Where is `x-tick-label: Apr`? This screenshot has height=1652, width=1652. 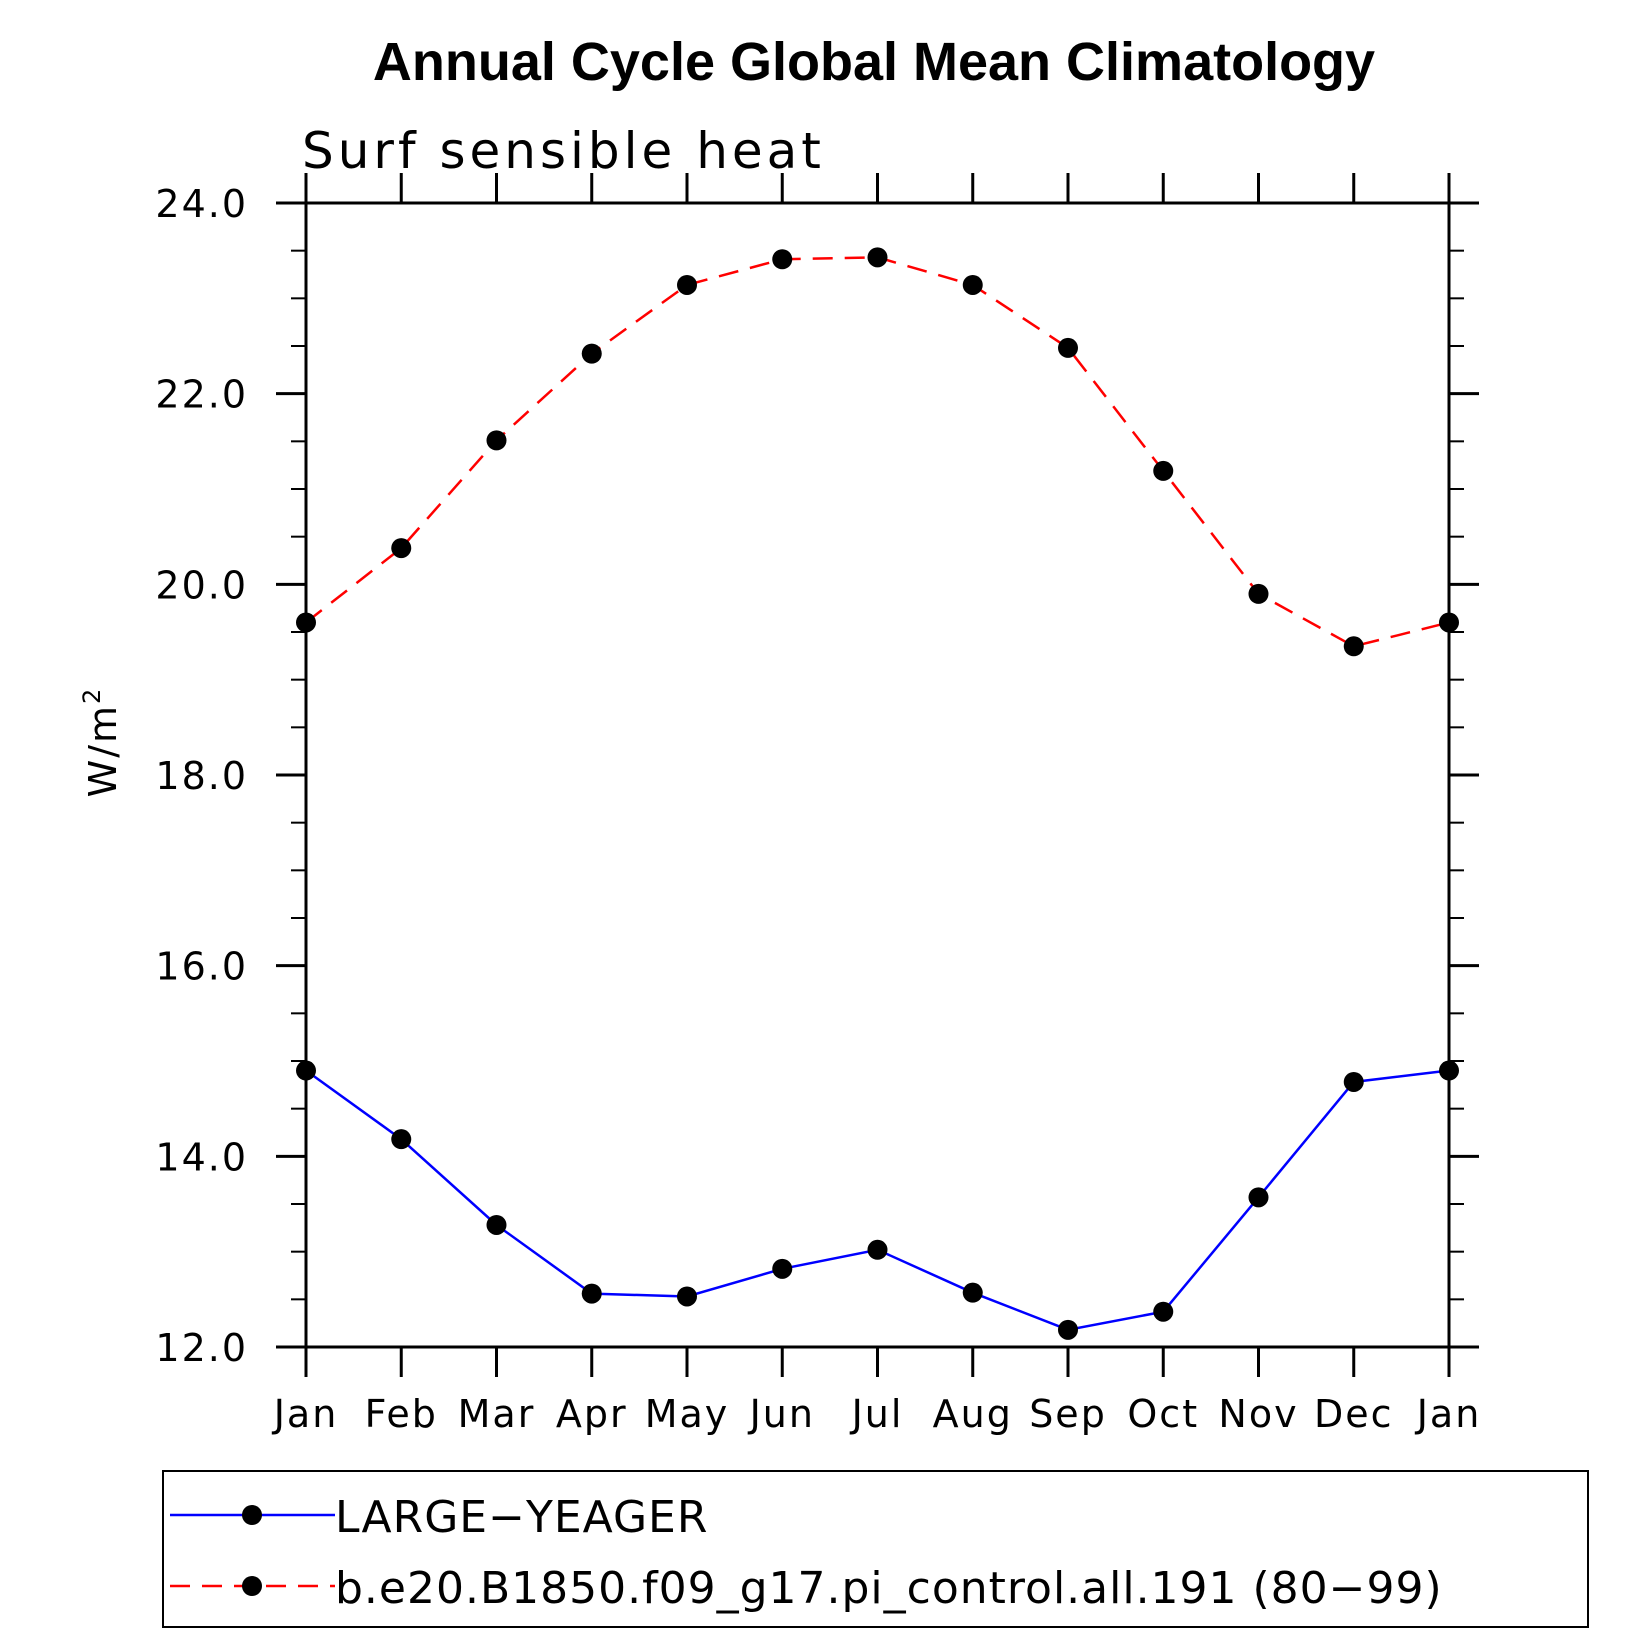 x-tick-label: Apr is located at coordinates (592, 1414).